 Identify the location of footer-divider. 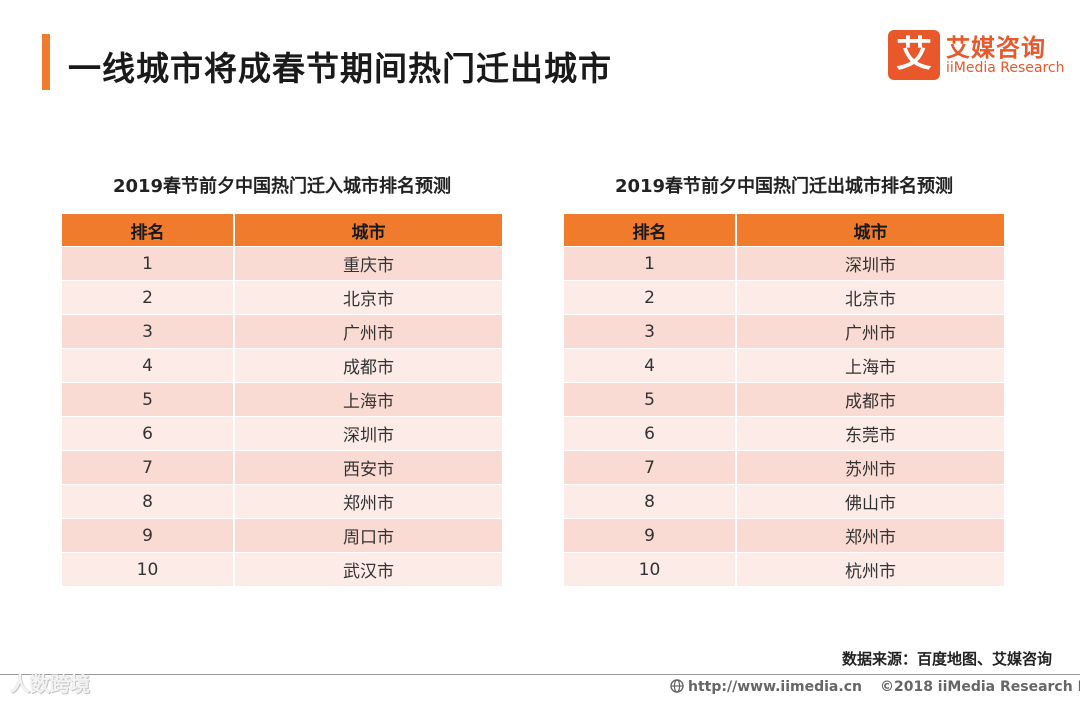
(540, 674).